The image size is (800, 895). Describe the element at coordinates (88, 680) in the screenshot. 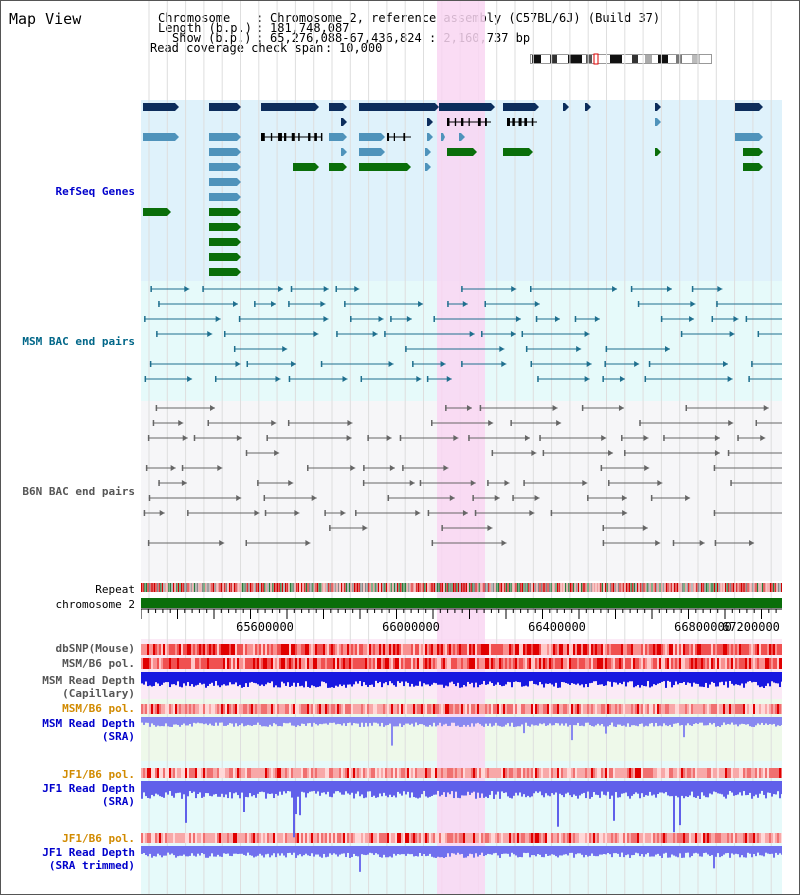

I see `track-label-msm-depth-cap: MSM Read Depth` at that location.